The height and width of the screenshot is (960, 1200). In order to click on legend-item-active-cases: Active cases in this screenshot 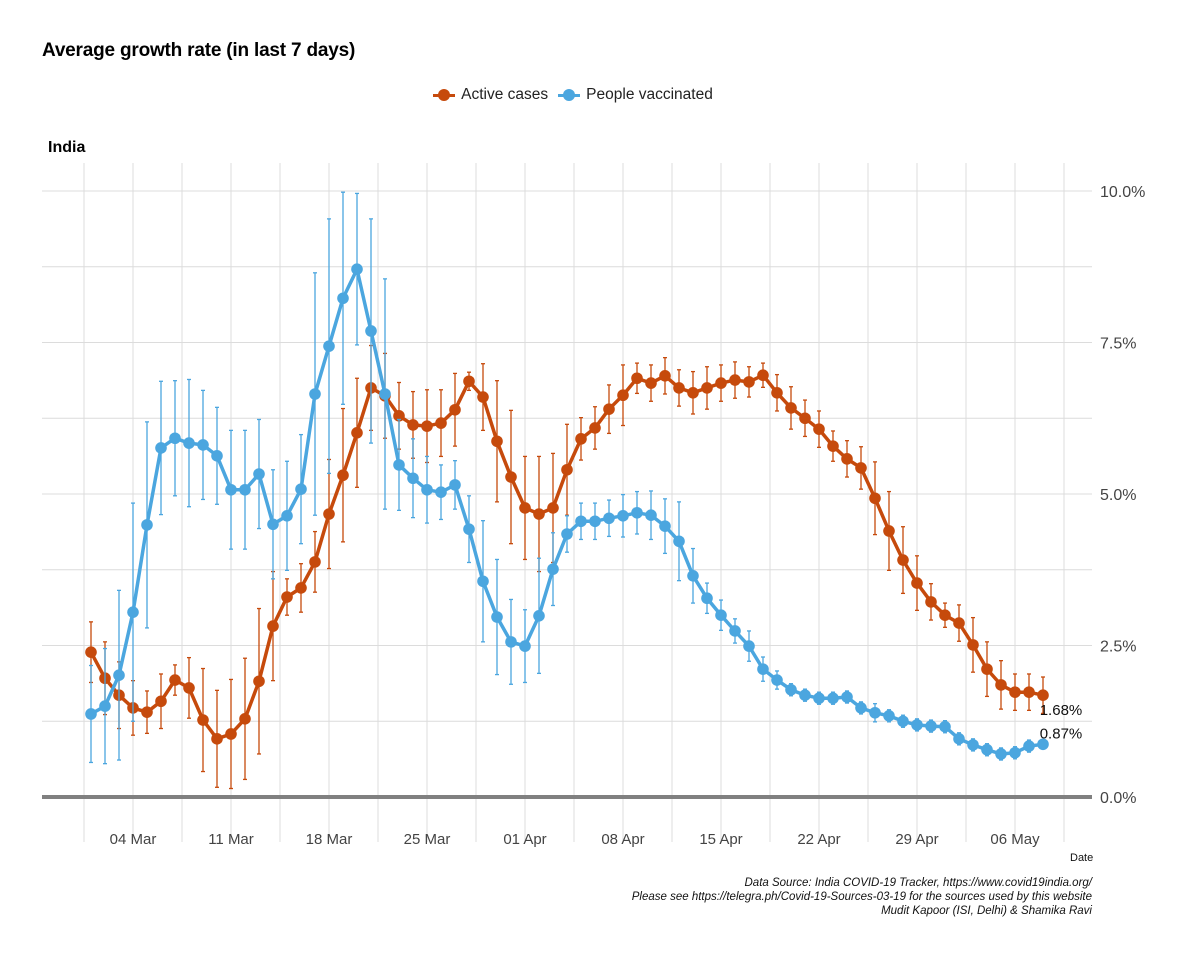, I will do `click(490, 95)`.